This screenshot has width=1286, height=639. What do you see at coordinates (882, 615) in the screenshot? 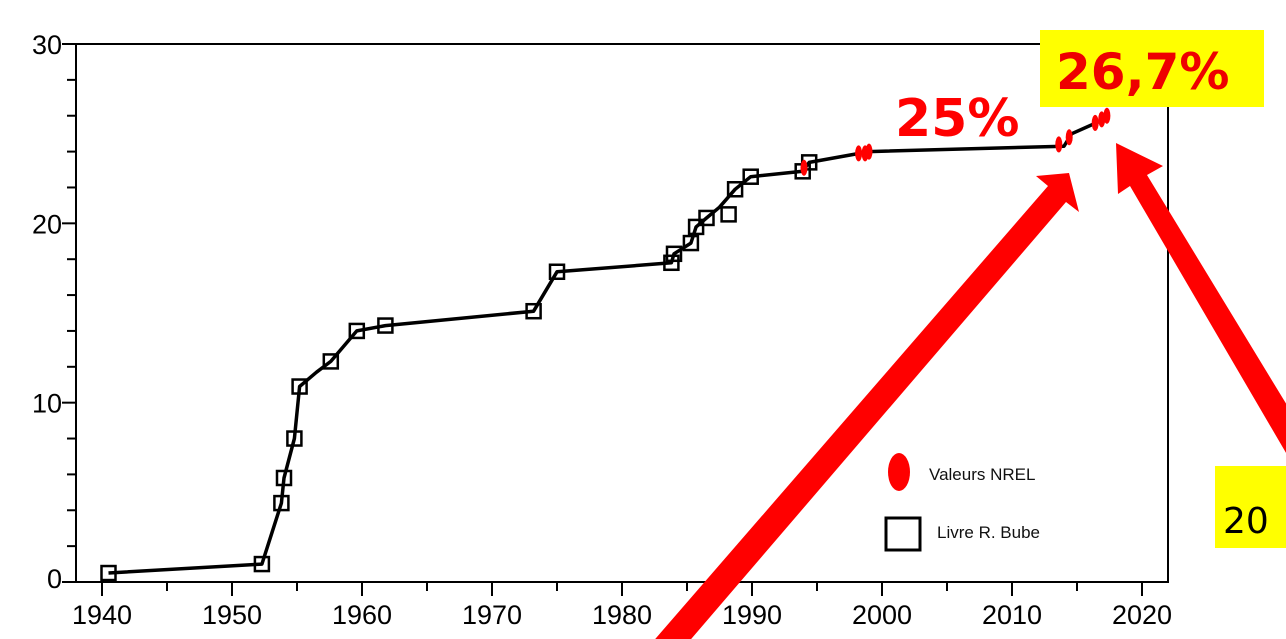
I see `x-tick-label: 2000` at bounding box center [882, 615].